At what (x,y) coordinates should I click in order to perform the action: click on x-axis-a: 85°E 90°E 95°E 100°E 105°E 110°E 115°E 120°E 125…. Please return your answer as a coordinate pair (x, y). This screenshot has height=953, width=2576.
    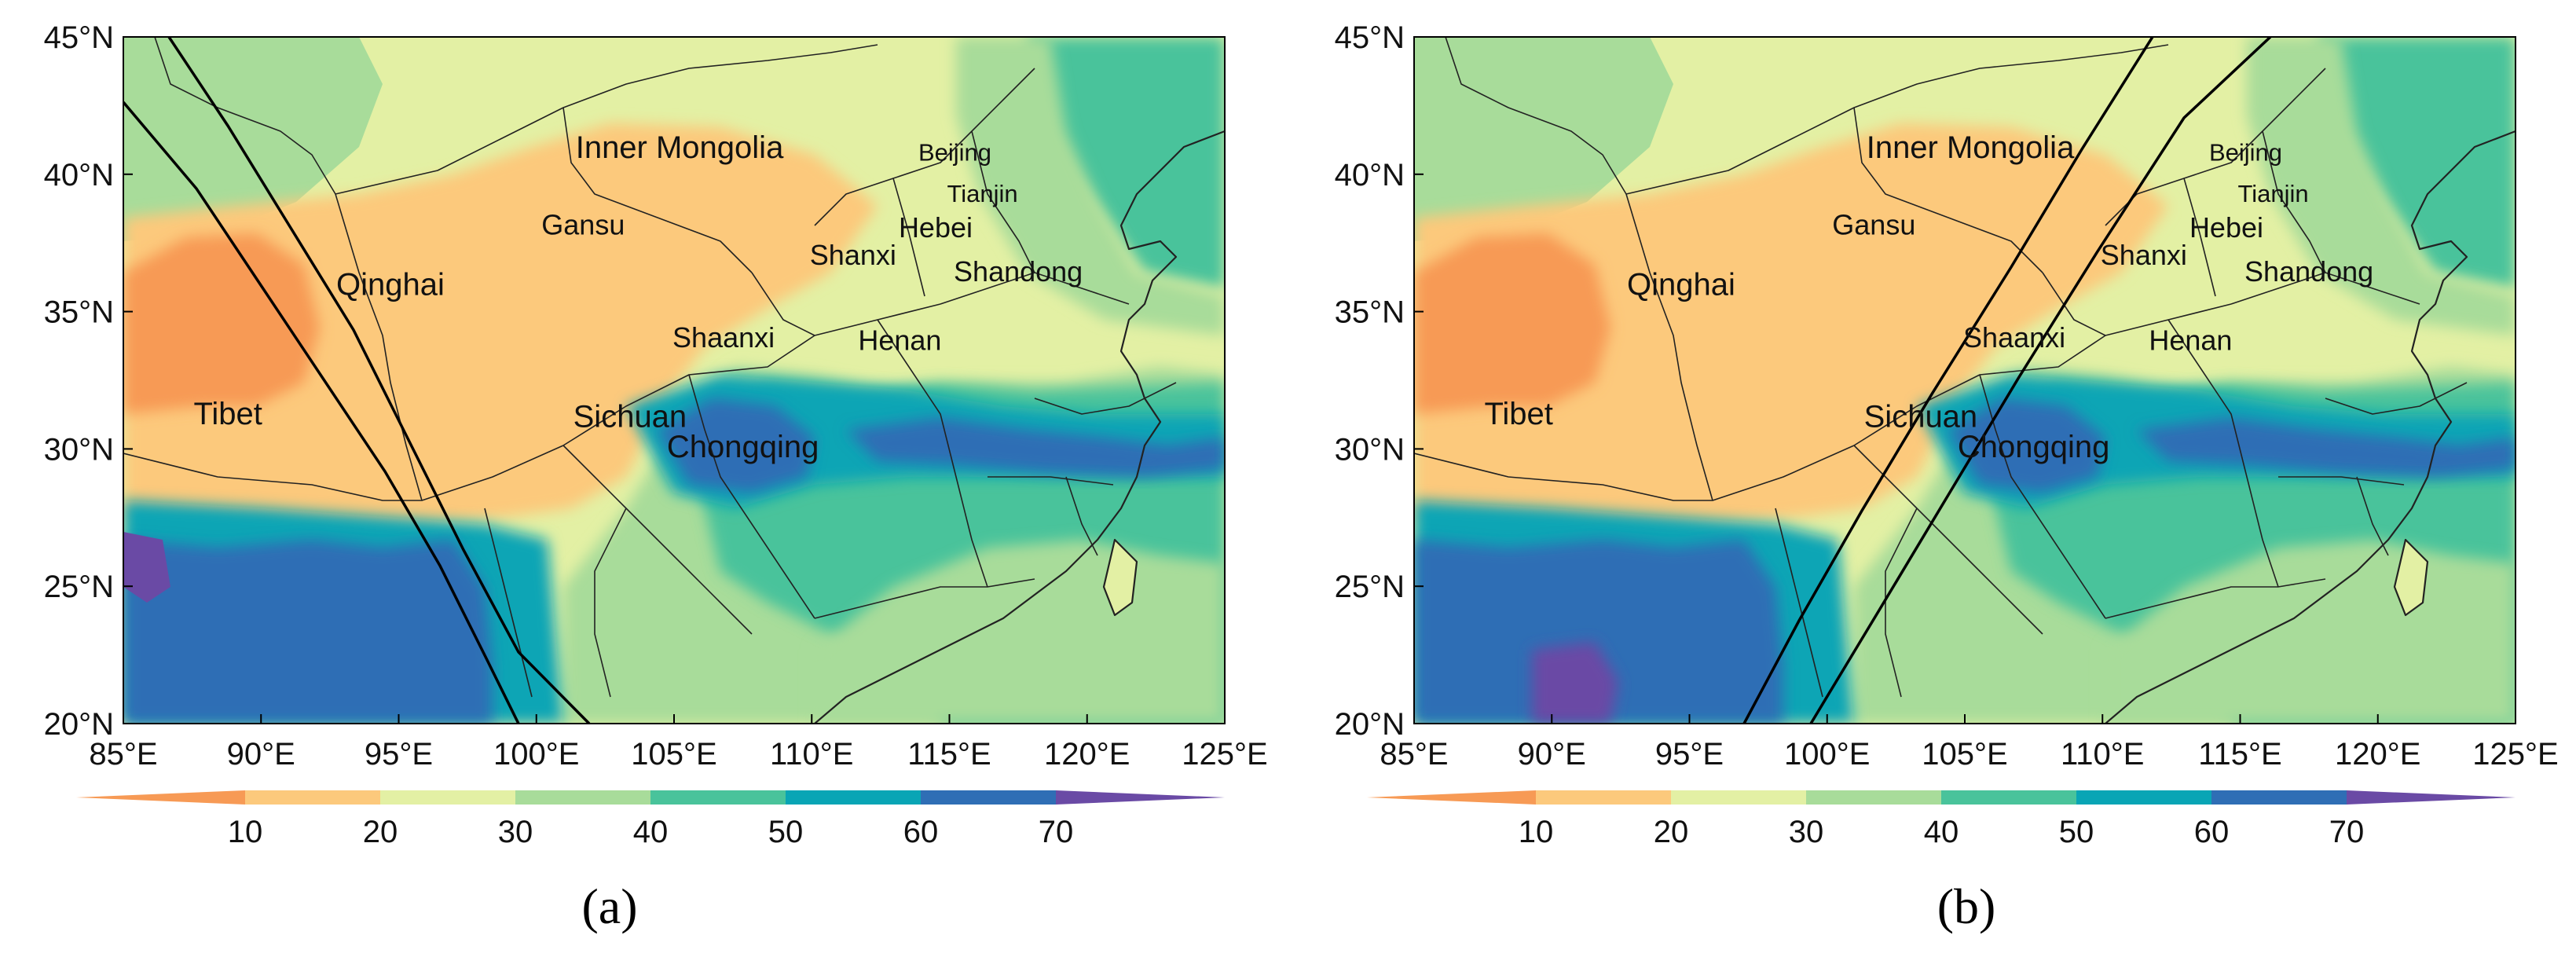
    Looking at the image, I should click on (678, 743).